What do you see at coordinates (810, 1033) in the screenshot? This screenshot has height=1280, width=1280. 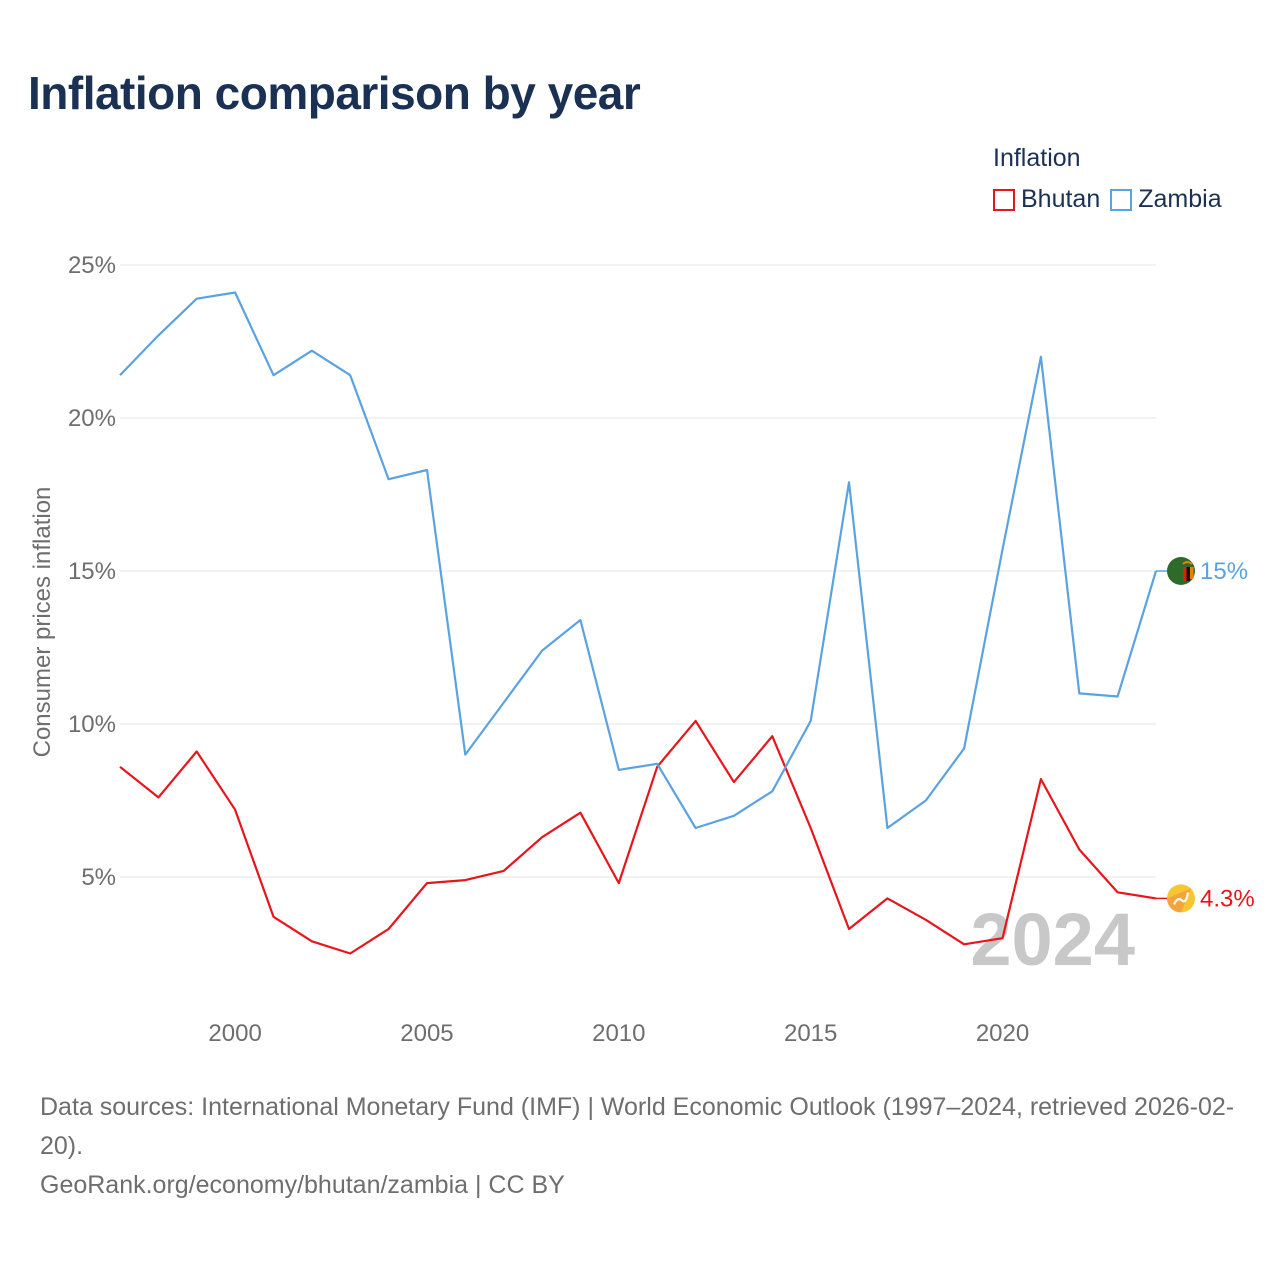 I see `x-tick-label: 2015` at bounding box center [810, 1033].